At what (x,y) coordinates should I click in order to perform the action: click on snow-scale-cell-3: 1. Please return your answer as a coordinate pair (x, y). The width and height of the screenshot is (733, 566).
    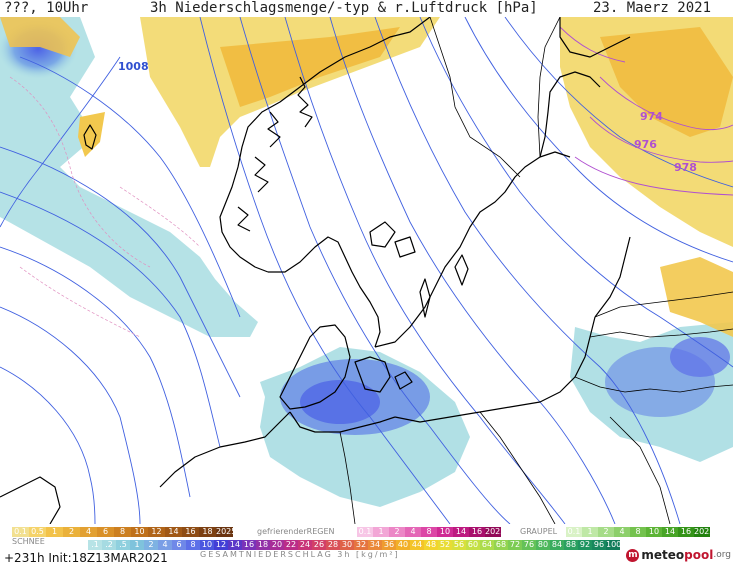
    Looking at the image, I should click on (137, 545).